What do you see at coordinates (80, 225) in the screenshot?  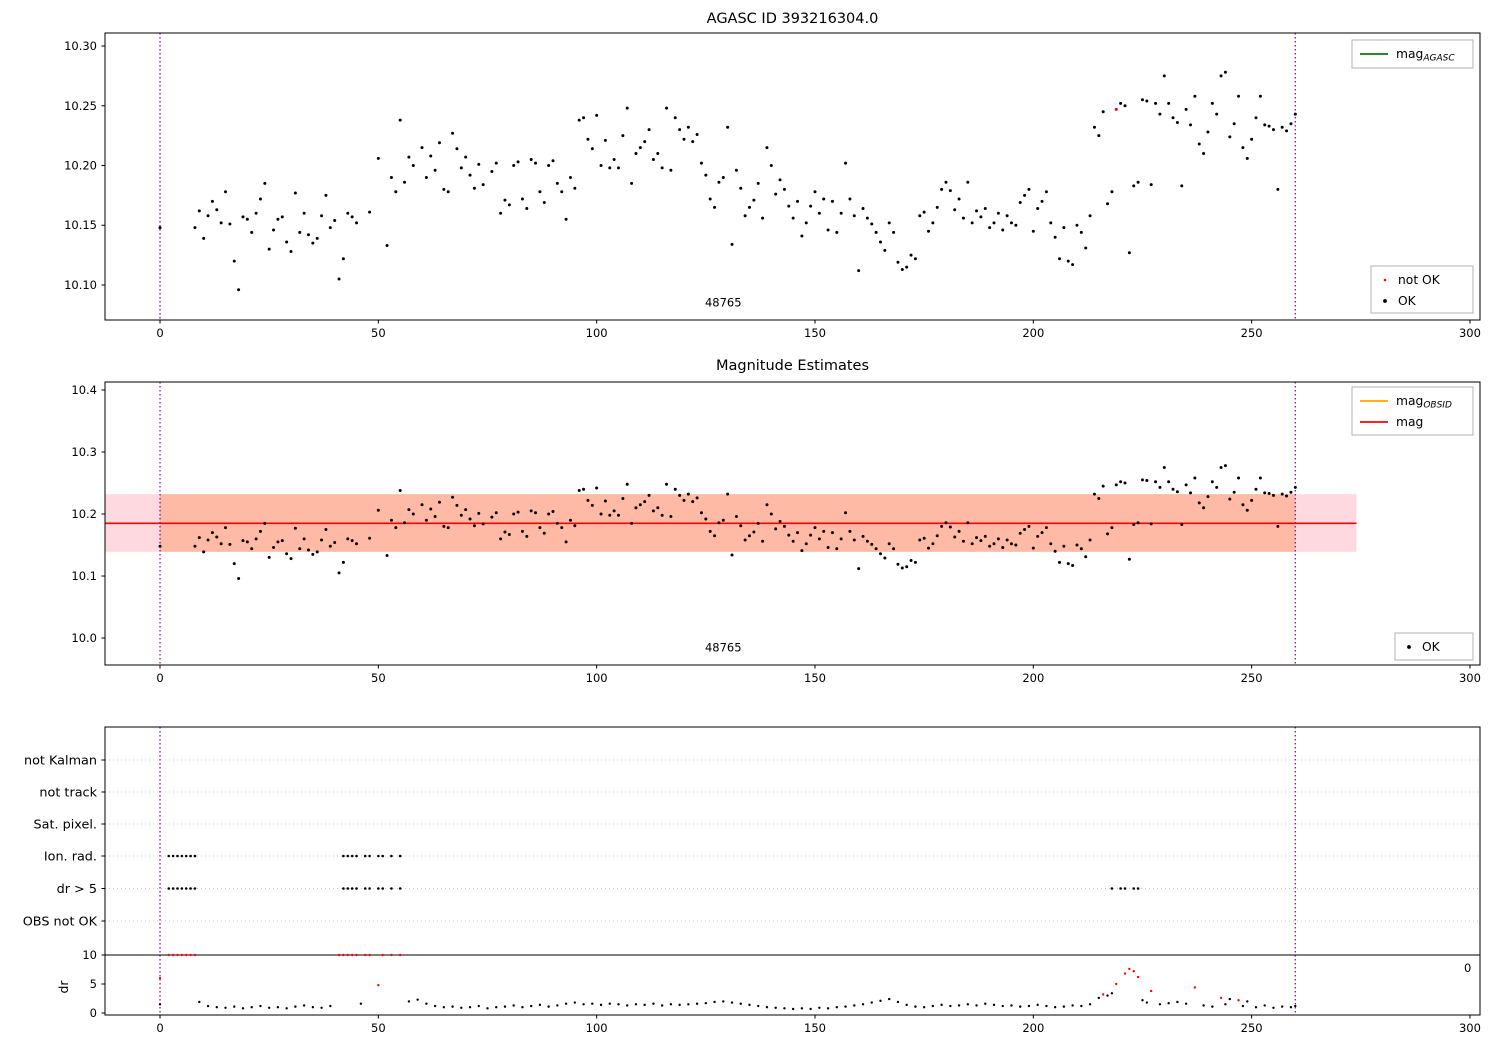 I see `svg-text: 10.15` at bounding box center [80, 225].